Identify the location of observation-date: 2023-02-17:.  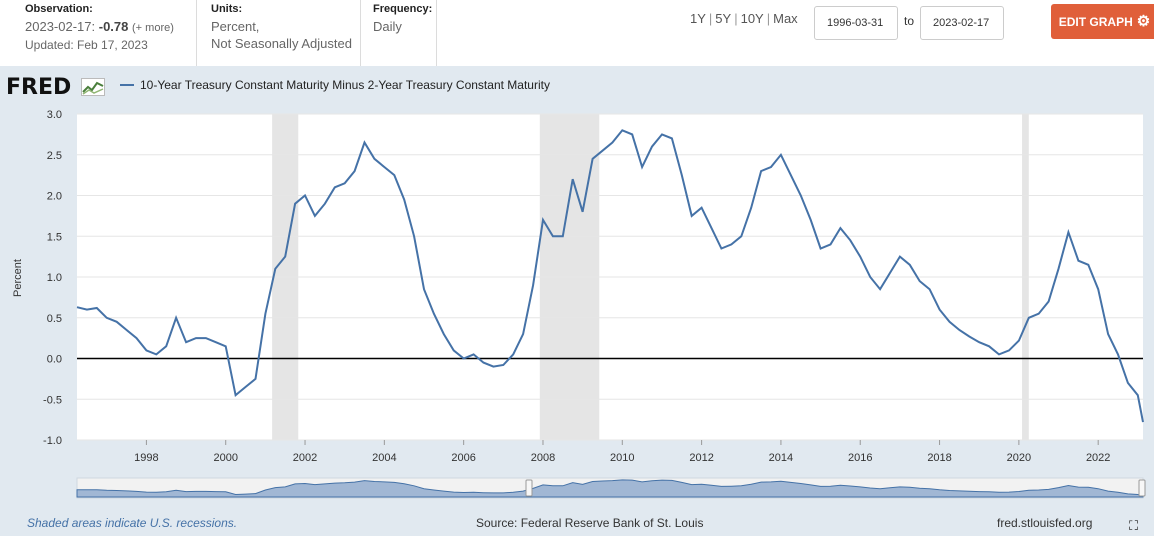
(60, 26).